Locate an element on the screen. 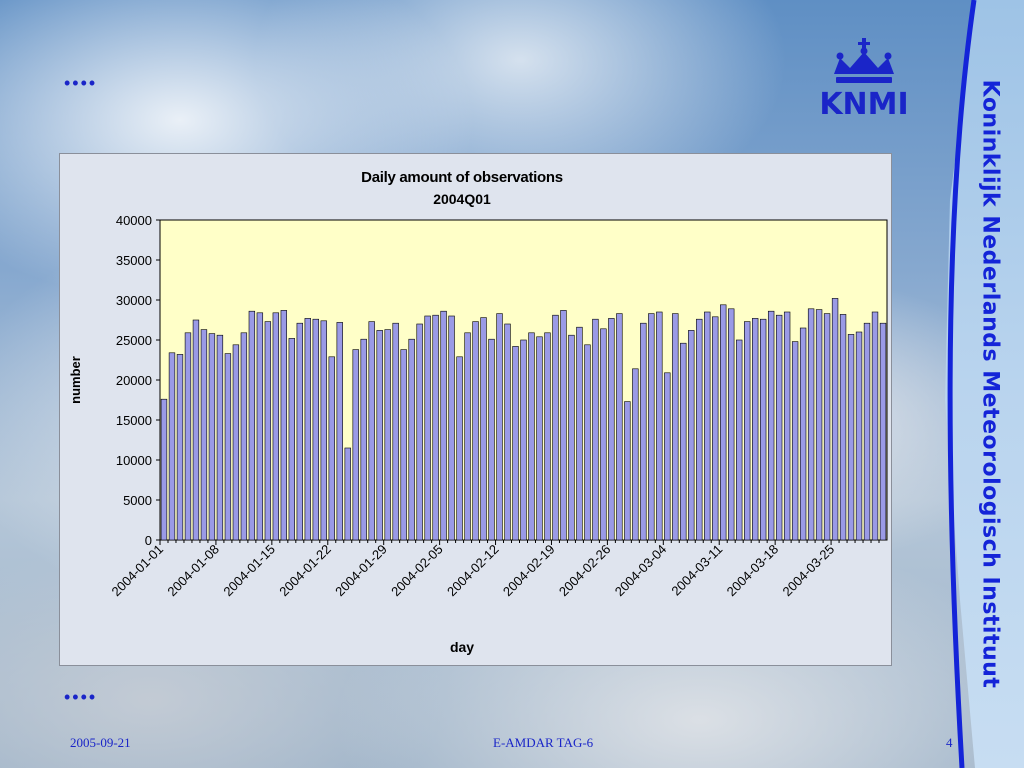  y-tick-label: 30000 is located at coordinates (134, 300).